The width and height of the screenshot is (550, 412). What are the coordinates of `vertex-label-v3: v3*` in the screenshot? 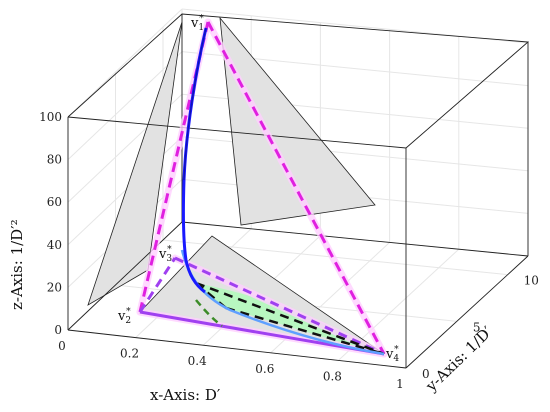 It's located at (165, 254).